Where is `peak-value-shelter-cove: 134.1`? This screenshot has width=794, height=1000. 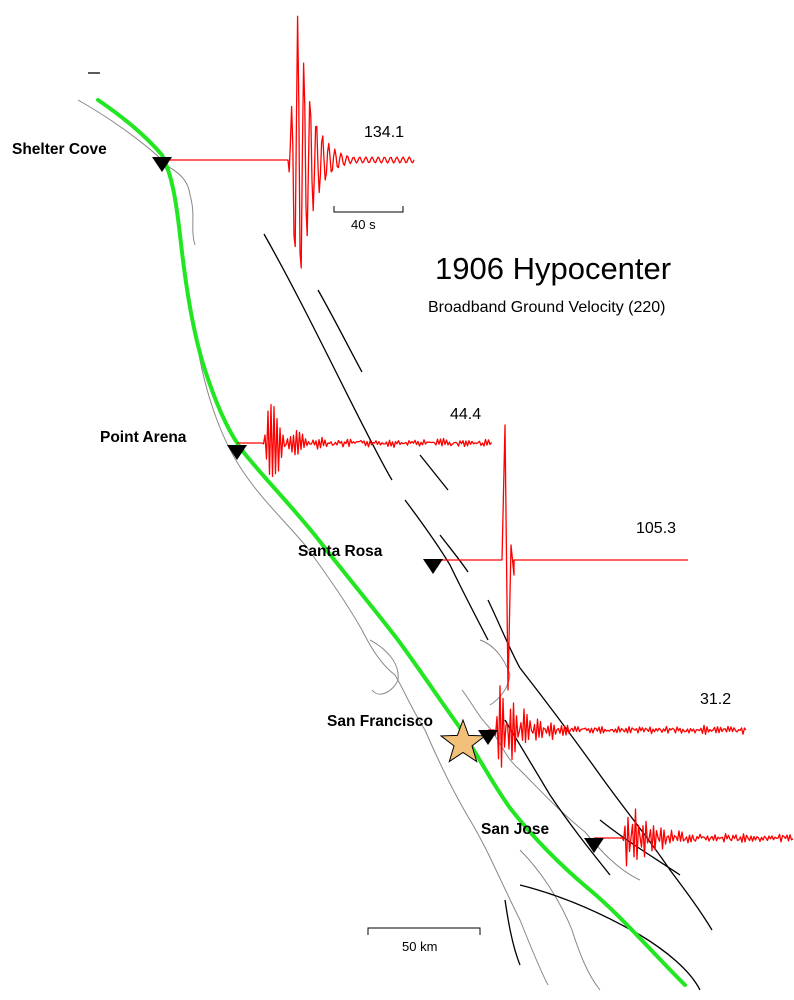 peak-value-shelter-cove: 134.1 is located at coordinates (384, 132).